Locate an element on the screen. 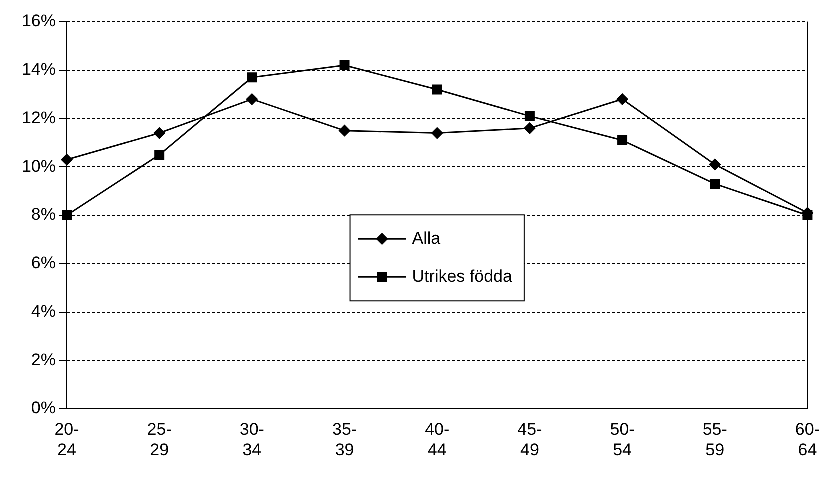  x-tick-label: 45-49 is located at coordinates (530, 440).